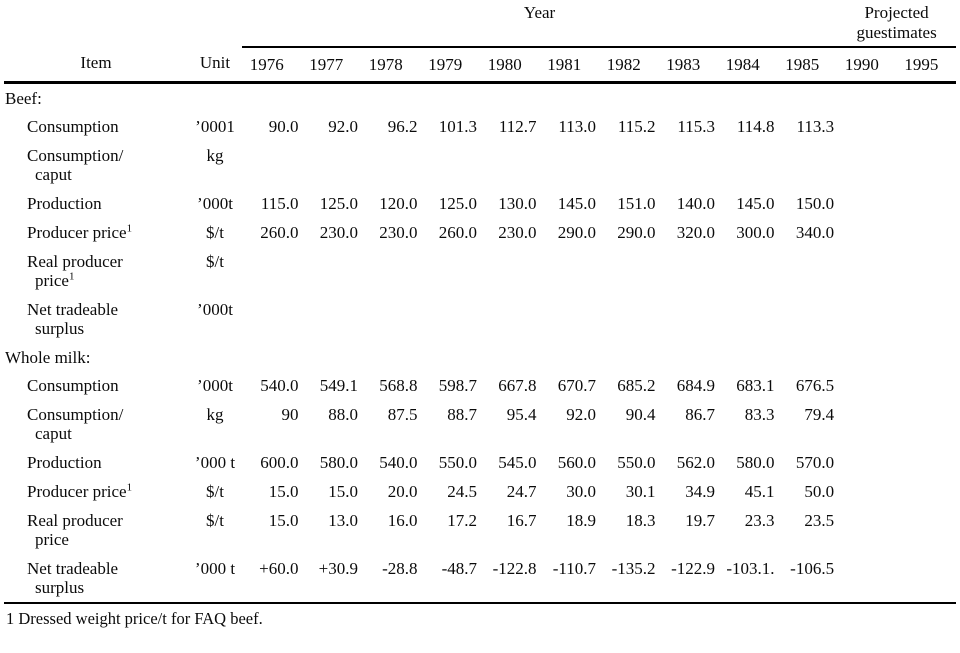  I want to click on row-value: 340.0, so click(815, 232).